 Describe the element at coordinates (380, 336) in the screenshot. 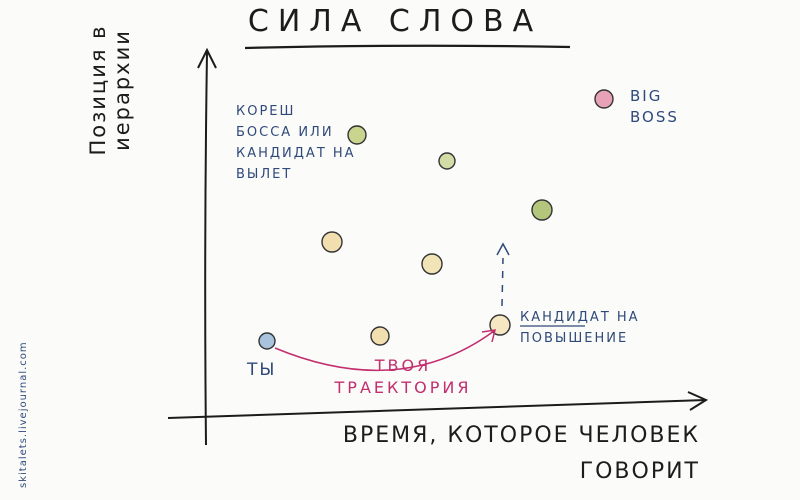

I see `dot-low-yellow` at that location.